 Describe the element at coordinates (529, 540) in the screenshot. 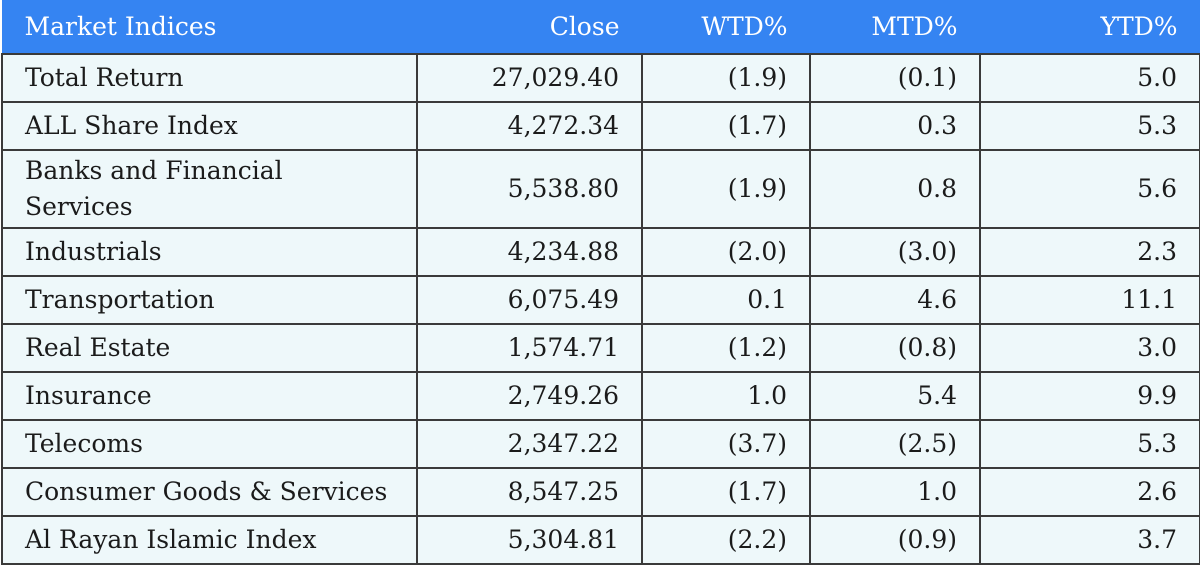

I see `value-cell: 5,304.81` at that location.